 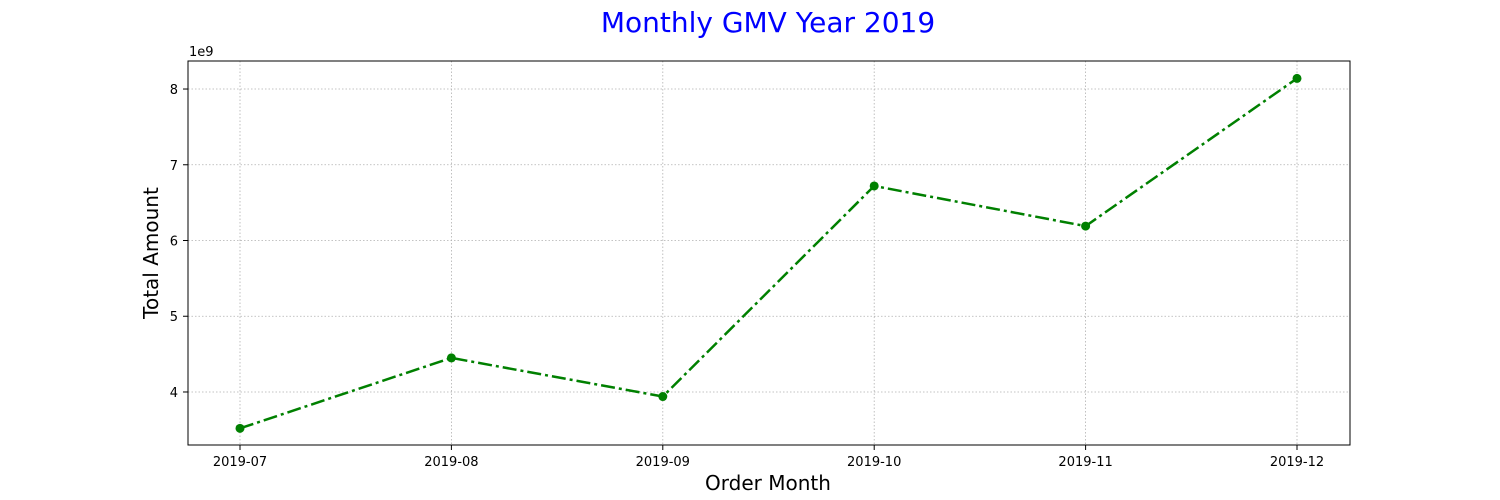 What do you see at coordinates (1085, 462) in the screenshot?
I see `x-tick-label: 2019-11` at bounding box center [1085, 462].